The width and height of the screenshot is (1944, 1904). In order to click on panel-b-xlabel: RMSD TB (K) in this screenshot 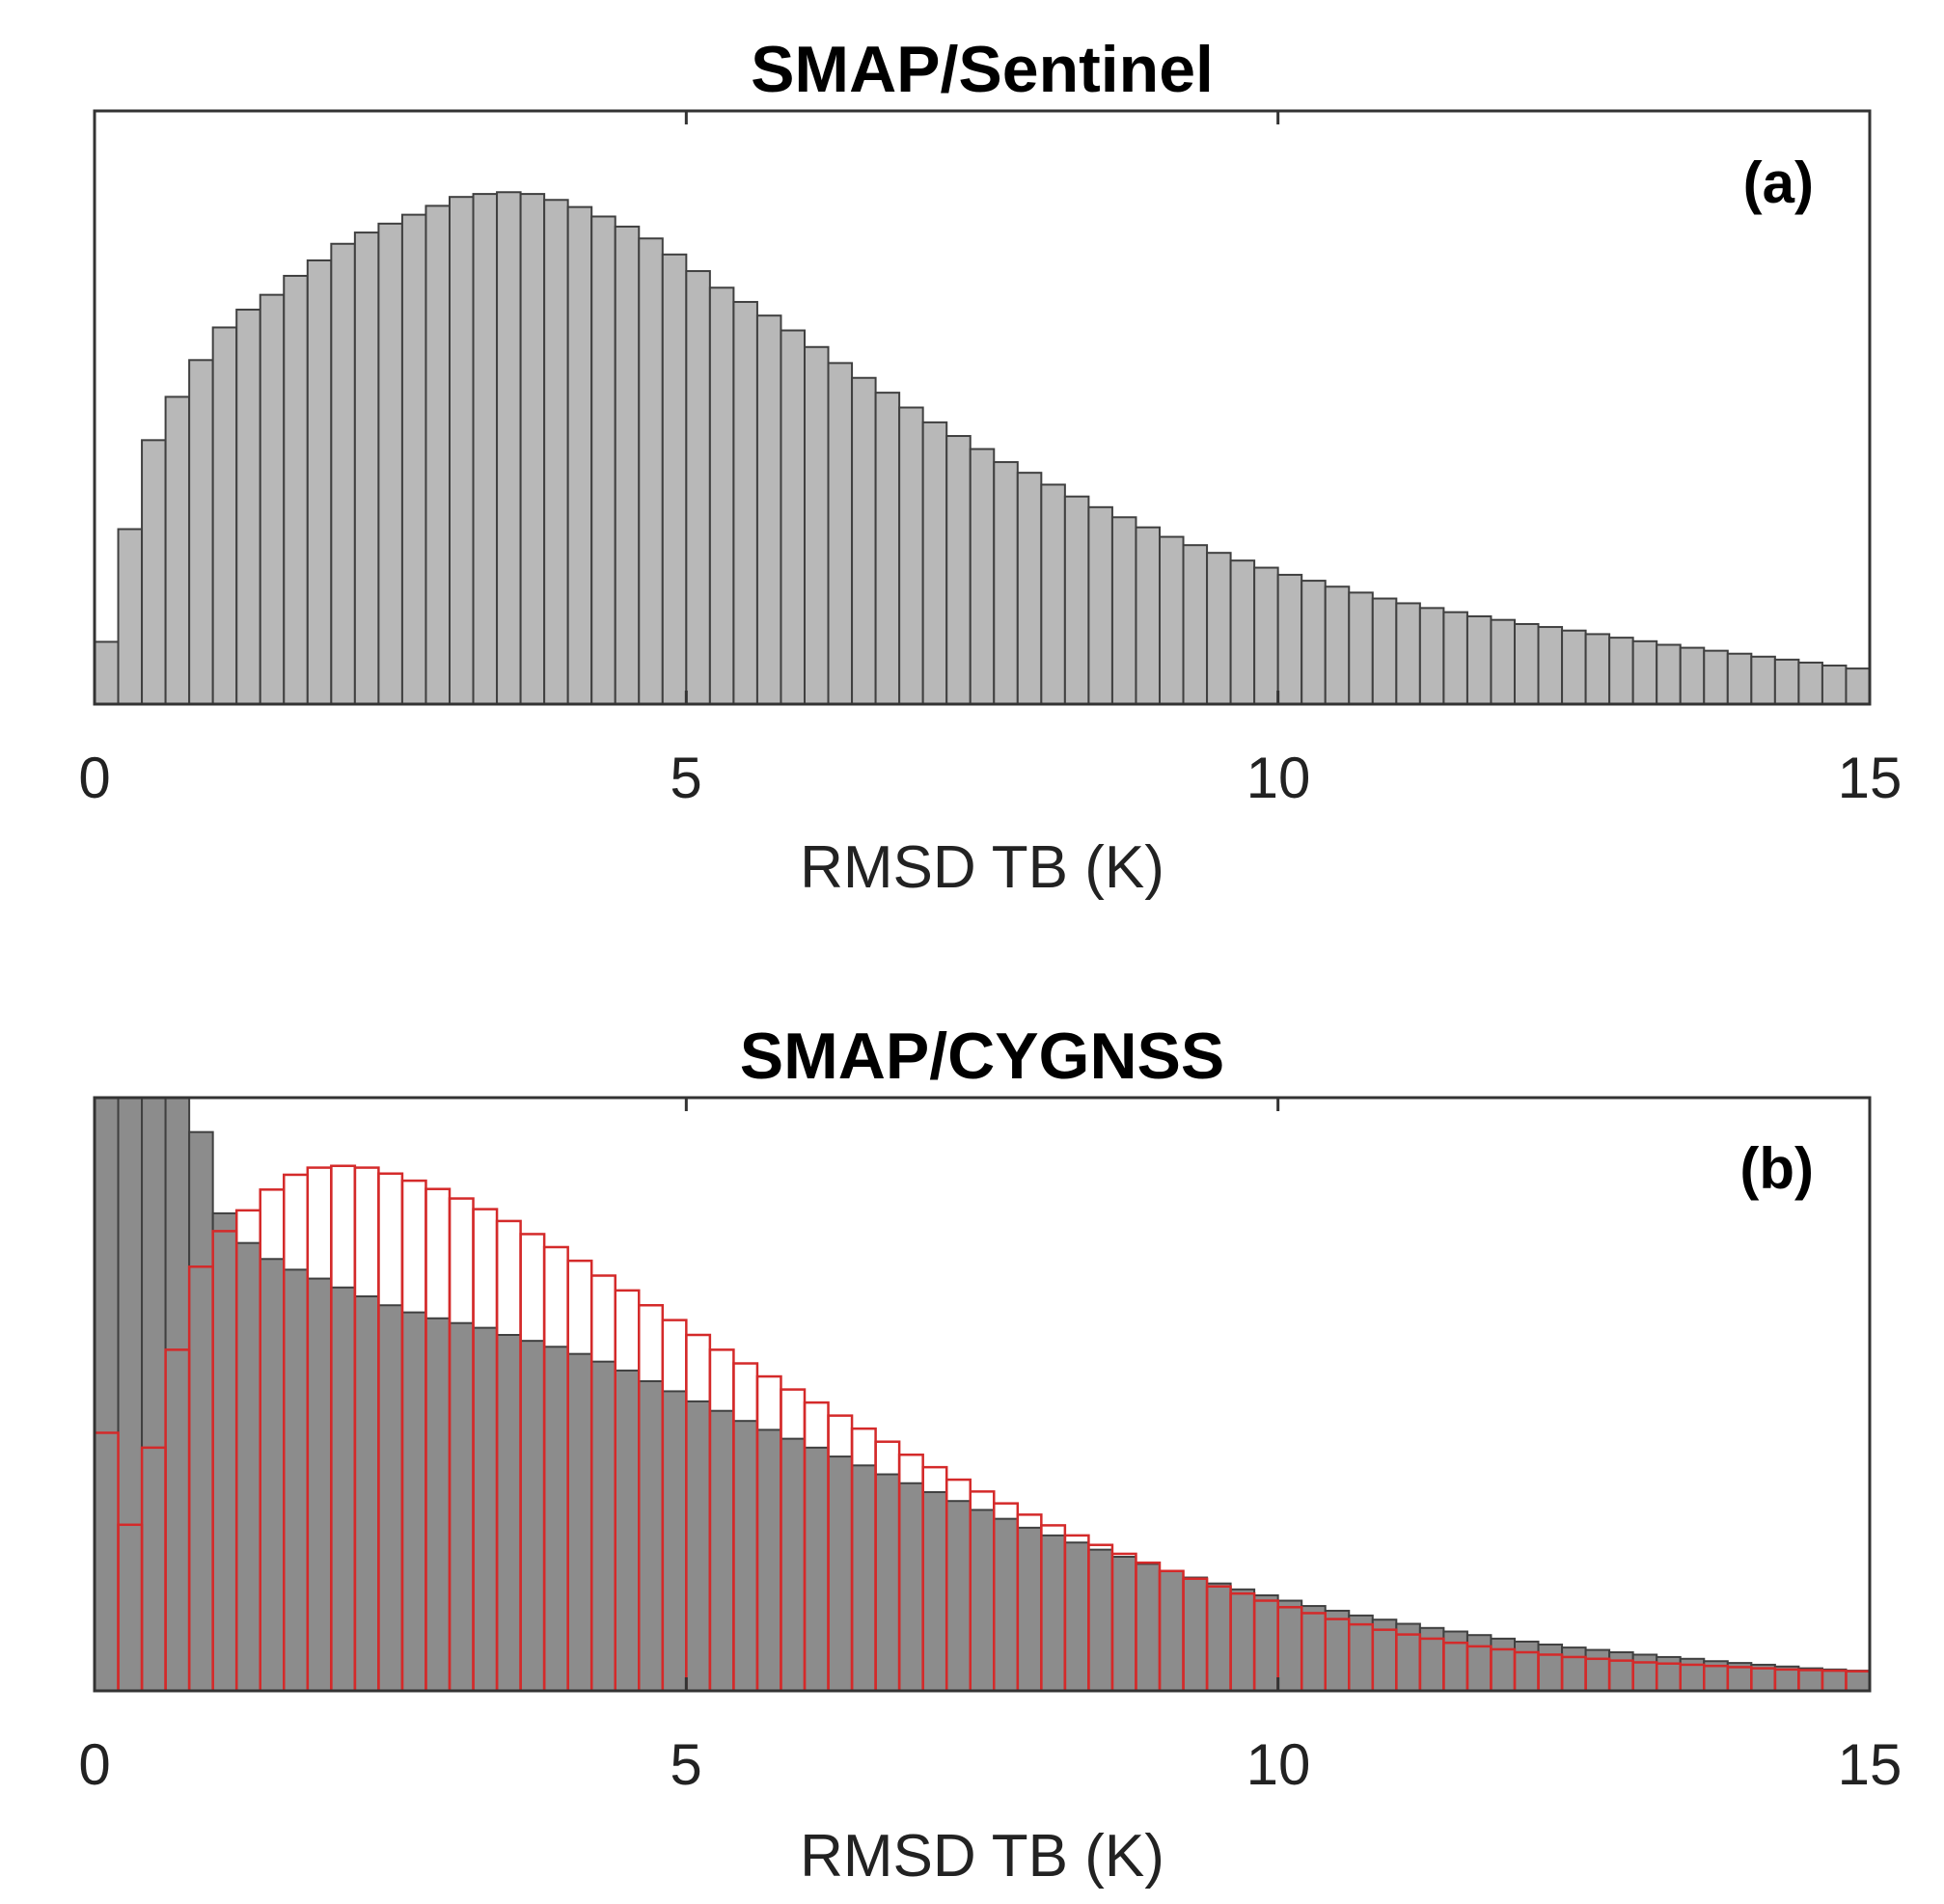, I will do `click(982, 1857)`.